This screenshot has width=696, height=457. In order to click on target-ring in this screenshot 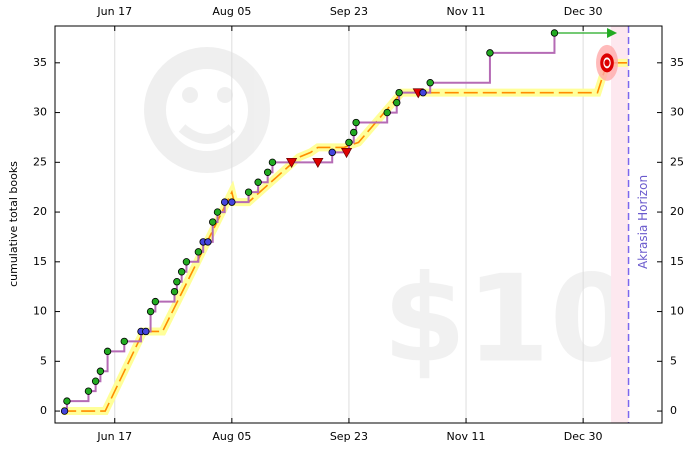, I will do `click(607, 63)`.